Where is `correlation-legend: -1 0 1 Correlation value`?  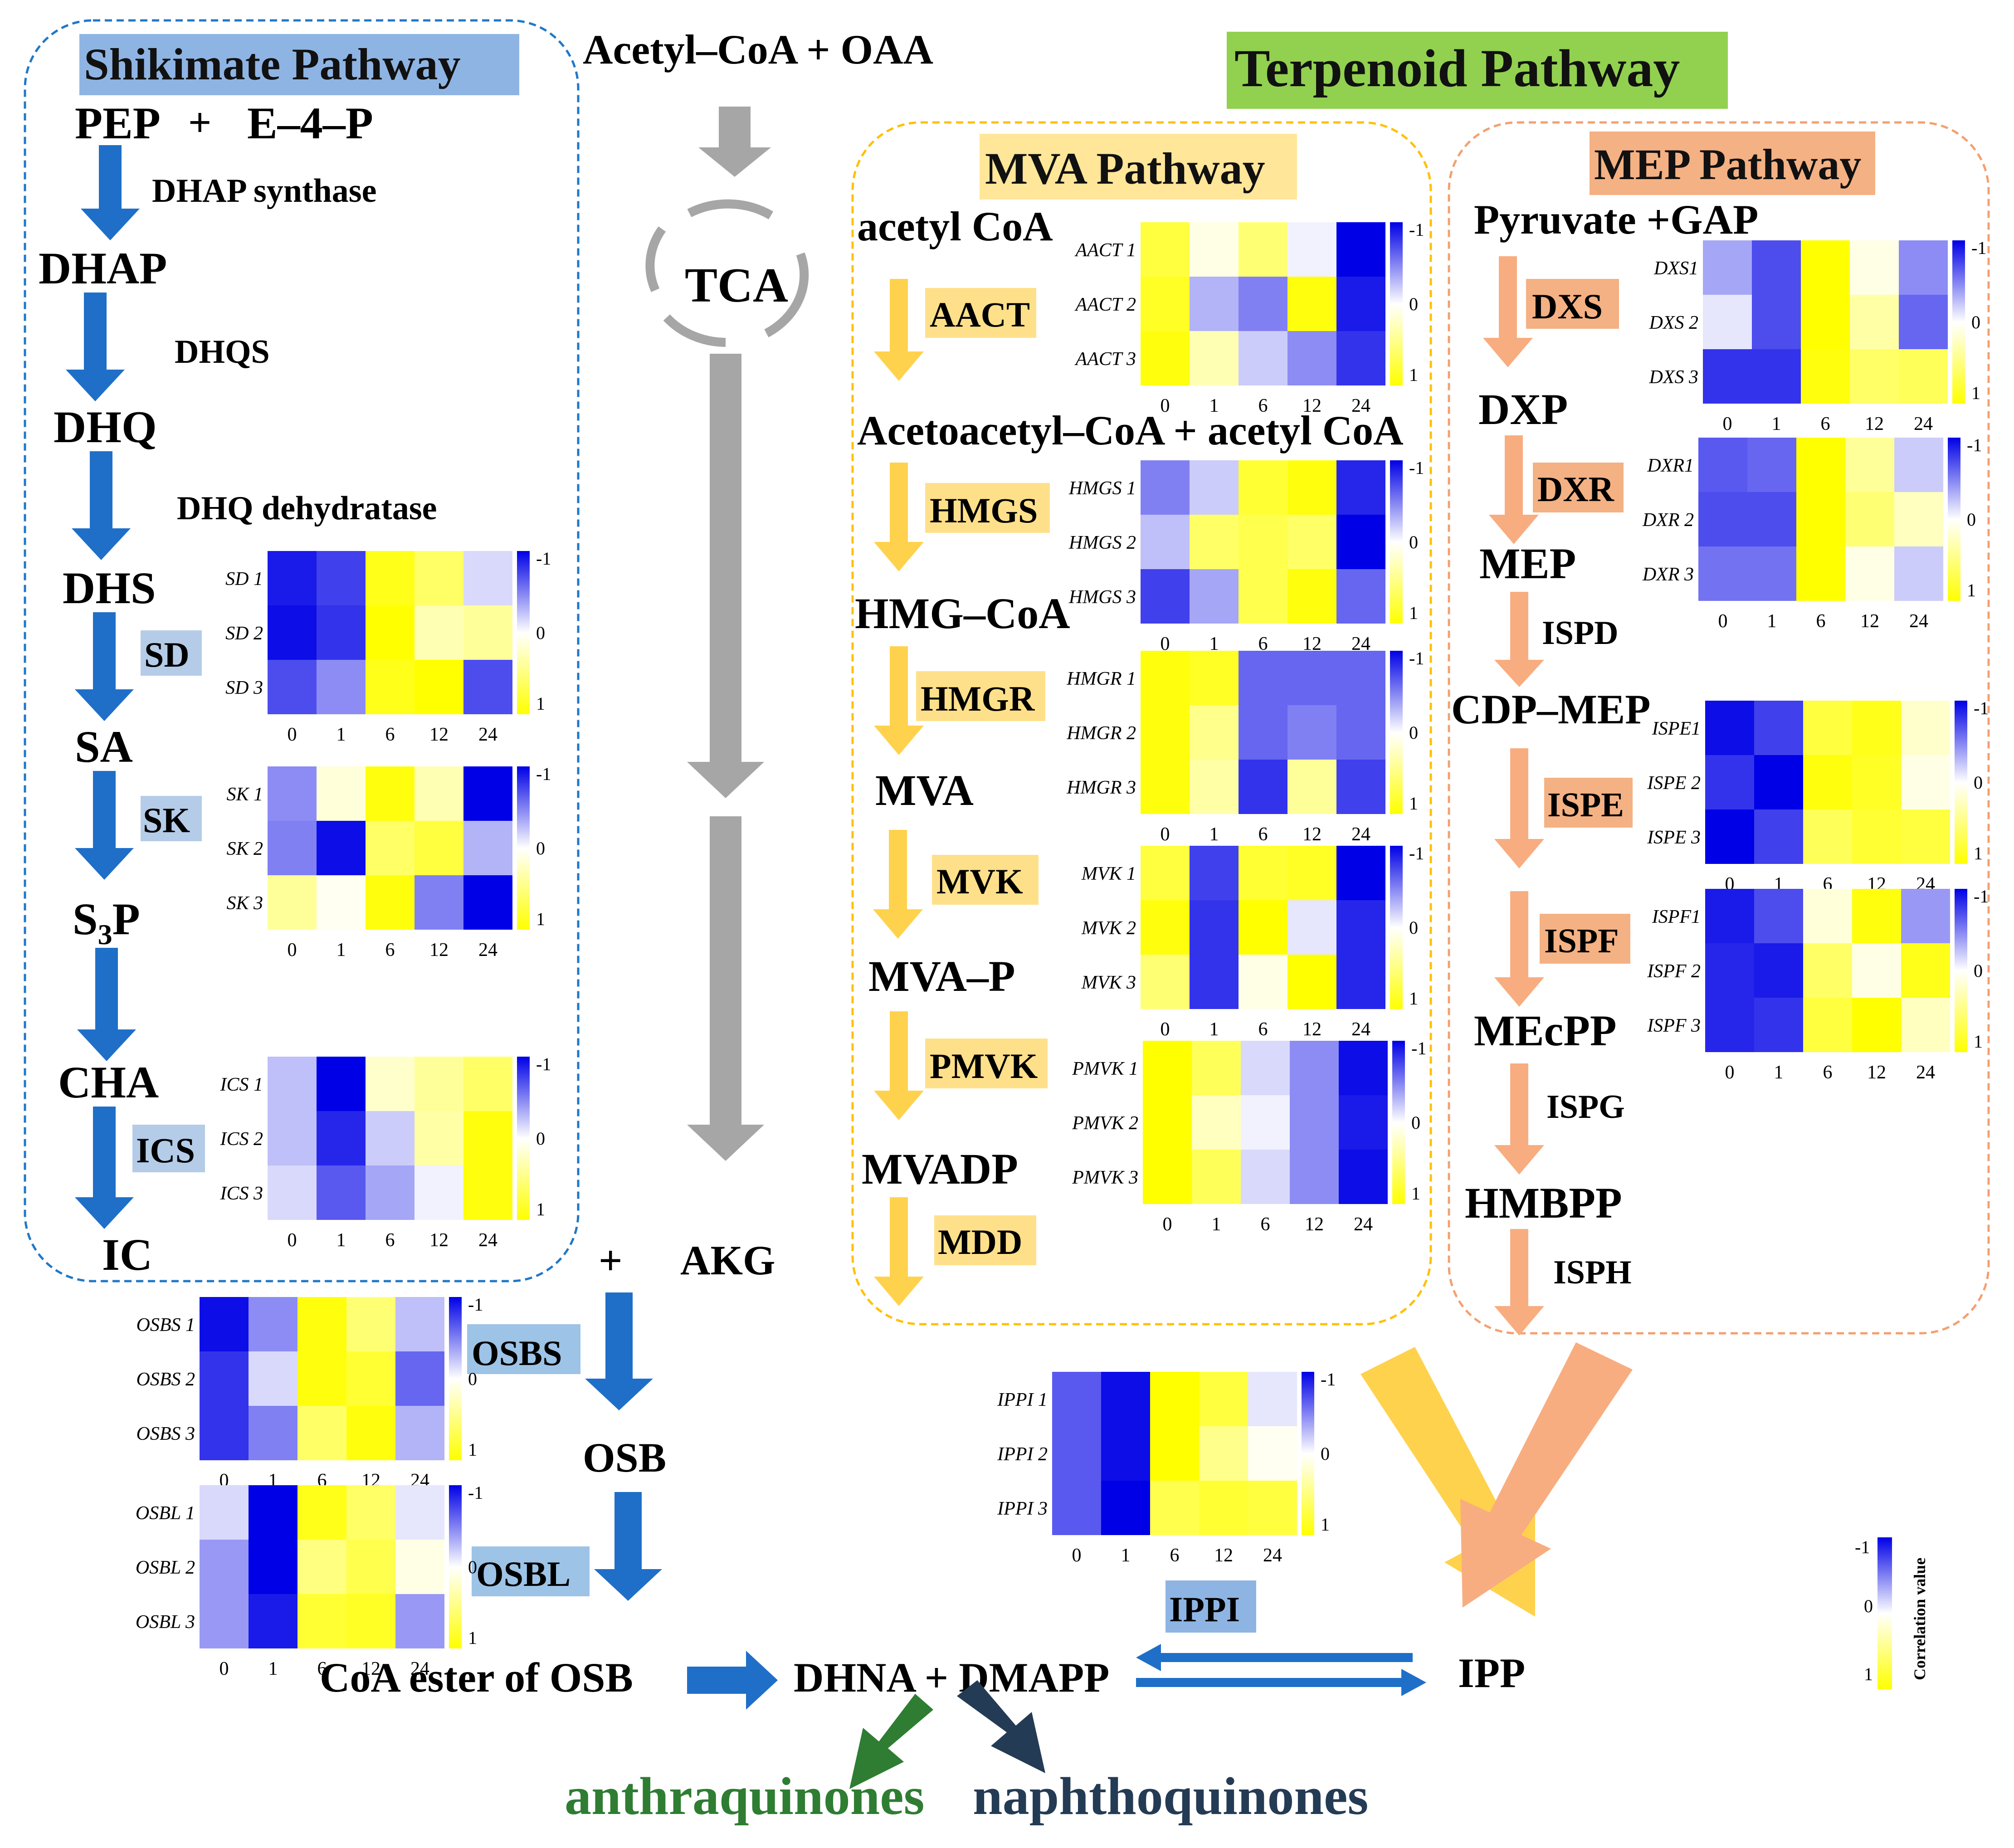
correlation-legend: -1 0 1 Correlation value is located at coordinates (1892, 1613).